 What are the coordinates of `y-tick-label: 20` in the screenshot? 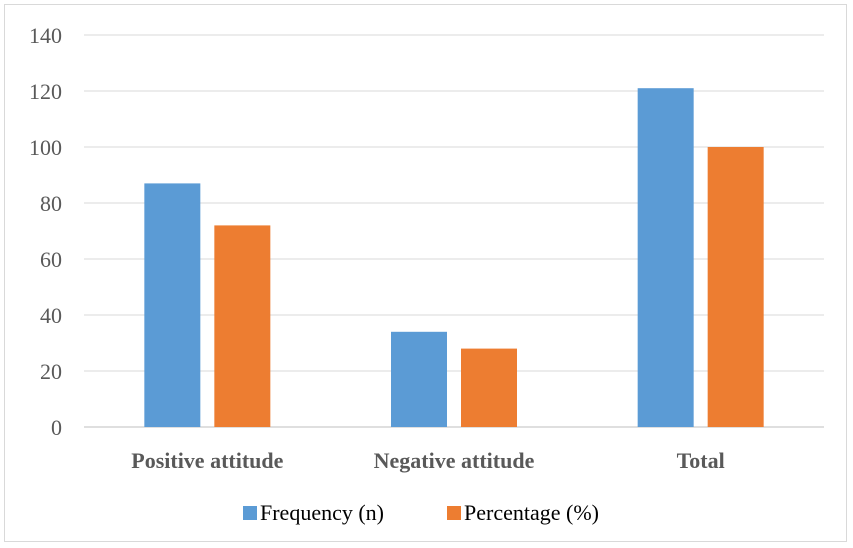 It's located at (51, 371).